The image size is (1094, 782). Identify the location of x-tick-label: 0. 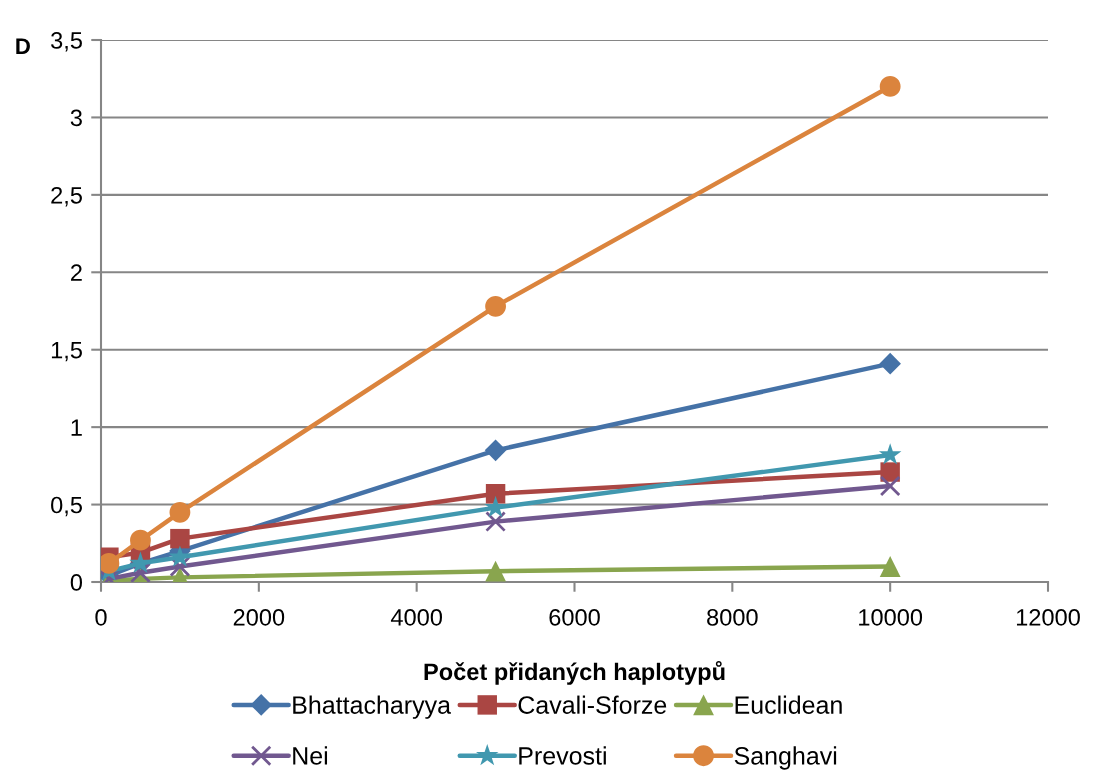
(101, 617).